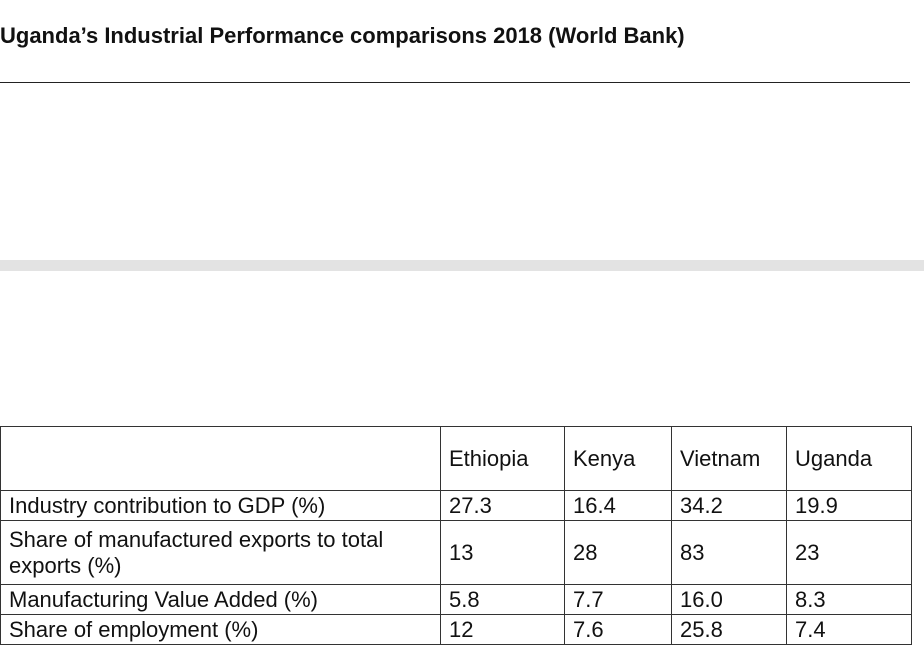 Image resolution: width=924 pixels, height=645 pixels. Describe the element at coordinates (849, 552) in the screenshot. I see `cell-value: 23` at that location.